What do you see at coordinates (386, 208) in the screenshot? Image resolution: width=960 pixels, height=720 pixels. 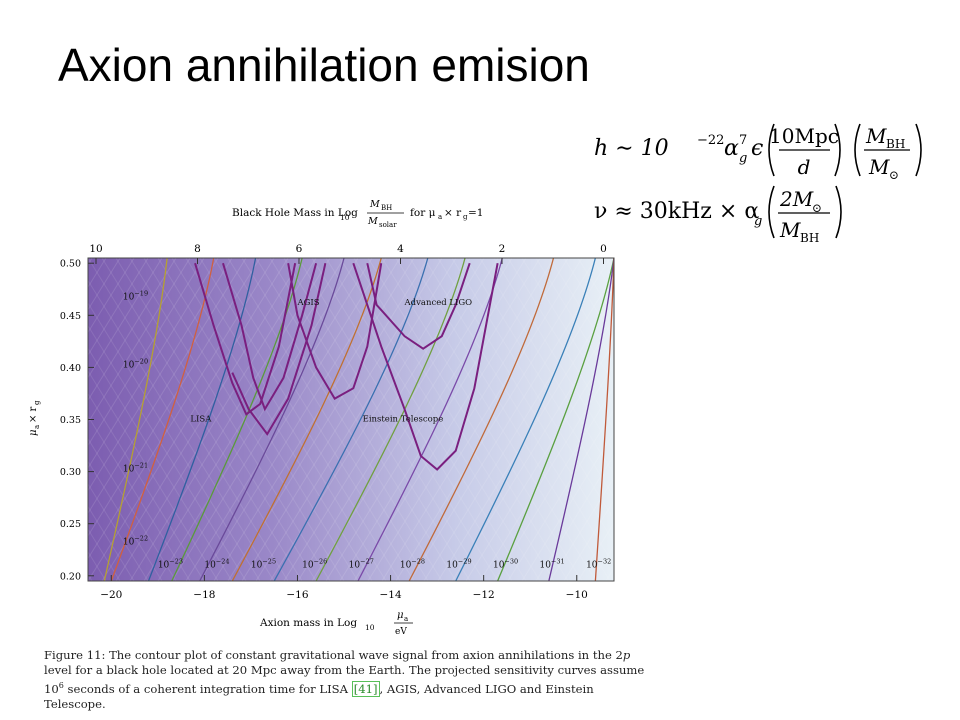 I see `top-title-frac-num-sub: BH` at bounding box center [386, 208].